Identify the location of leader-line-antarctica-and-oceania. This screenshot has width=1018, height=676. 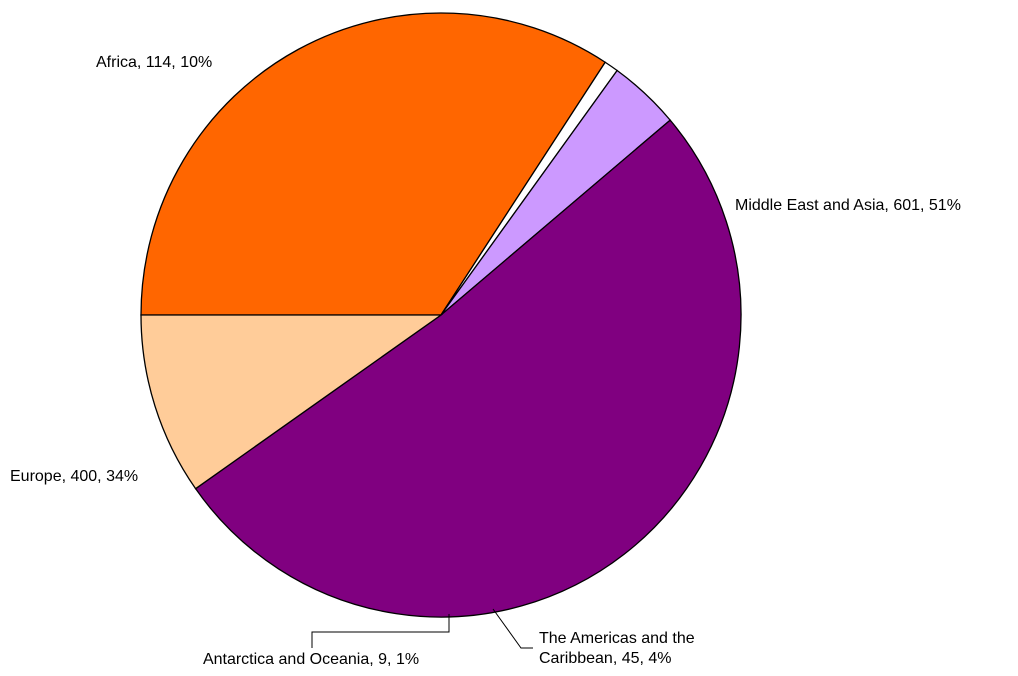
(380, 631).